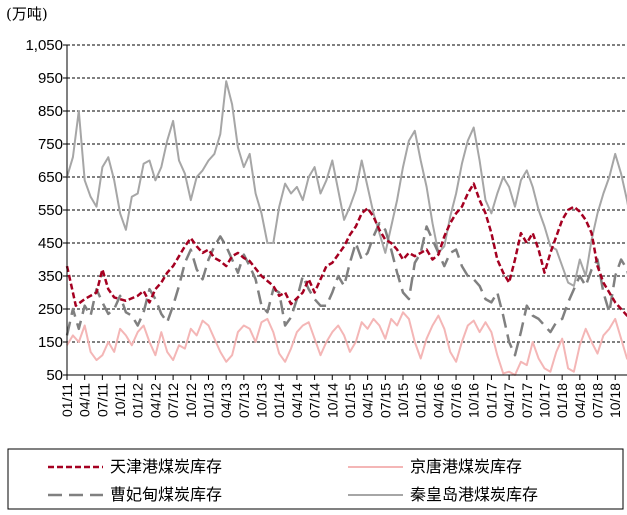 This screenshot has width=627, height=515. What do you see at coordinates (54, 375) in the screenshot?
I see `y-tick-label: 50` at bounding box center [54, 375].